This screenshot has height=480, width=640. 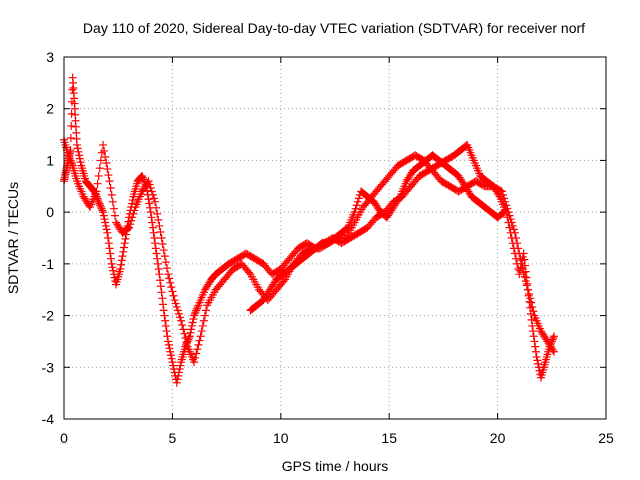 I want to click on x-tick-label: 20, so click(x=498, y=438).